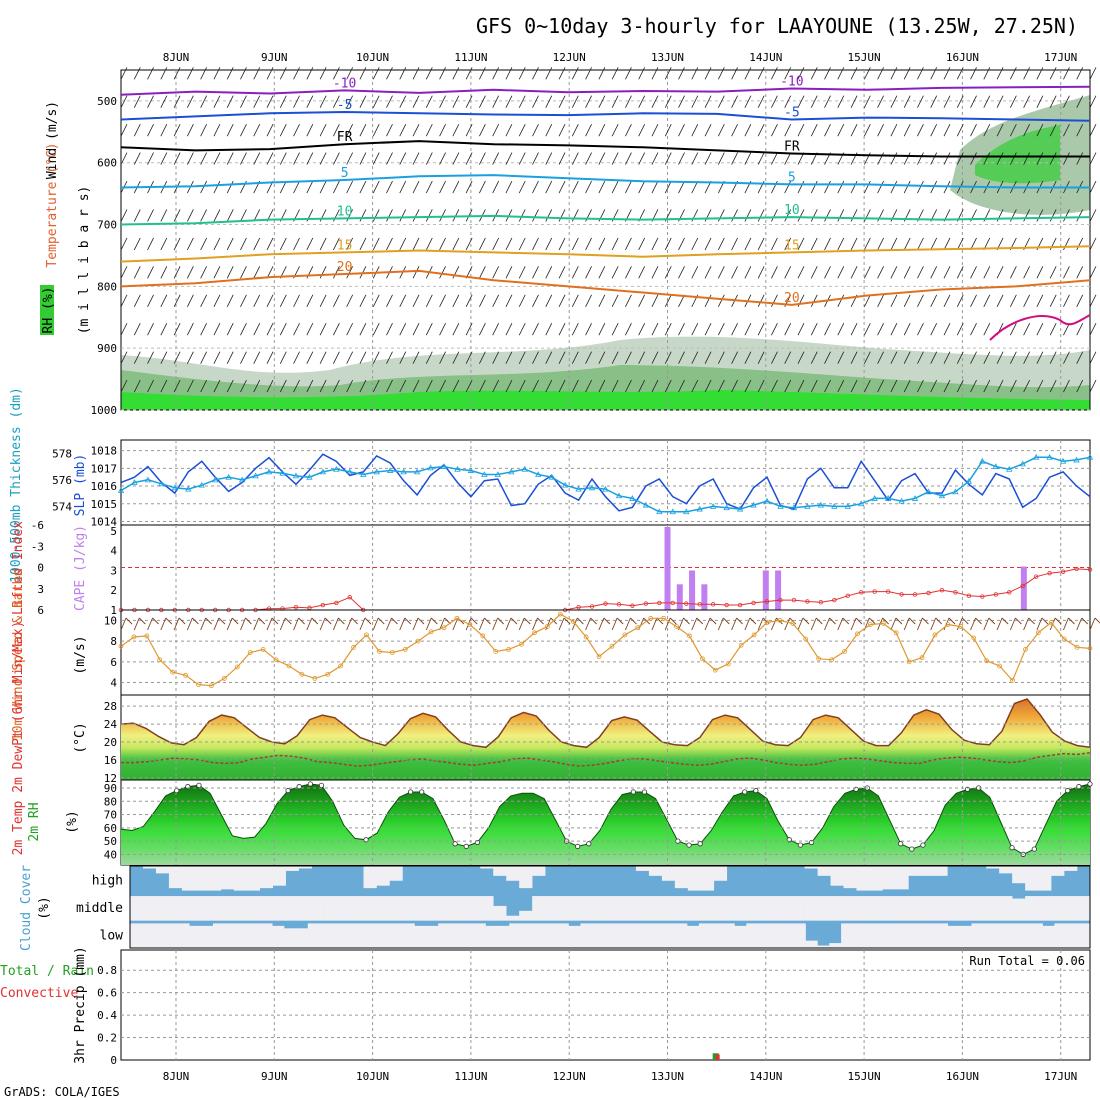  Describe the element at coordinates (18, 655) in the screenshot. I see `ylabel-wind10: 10m Wind Speed & Barbs` at that location.